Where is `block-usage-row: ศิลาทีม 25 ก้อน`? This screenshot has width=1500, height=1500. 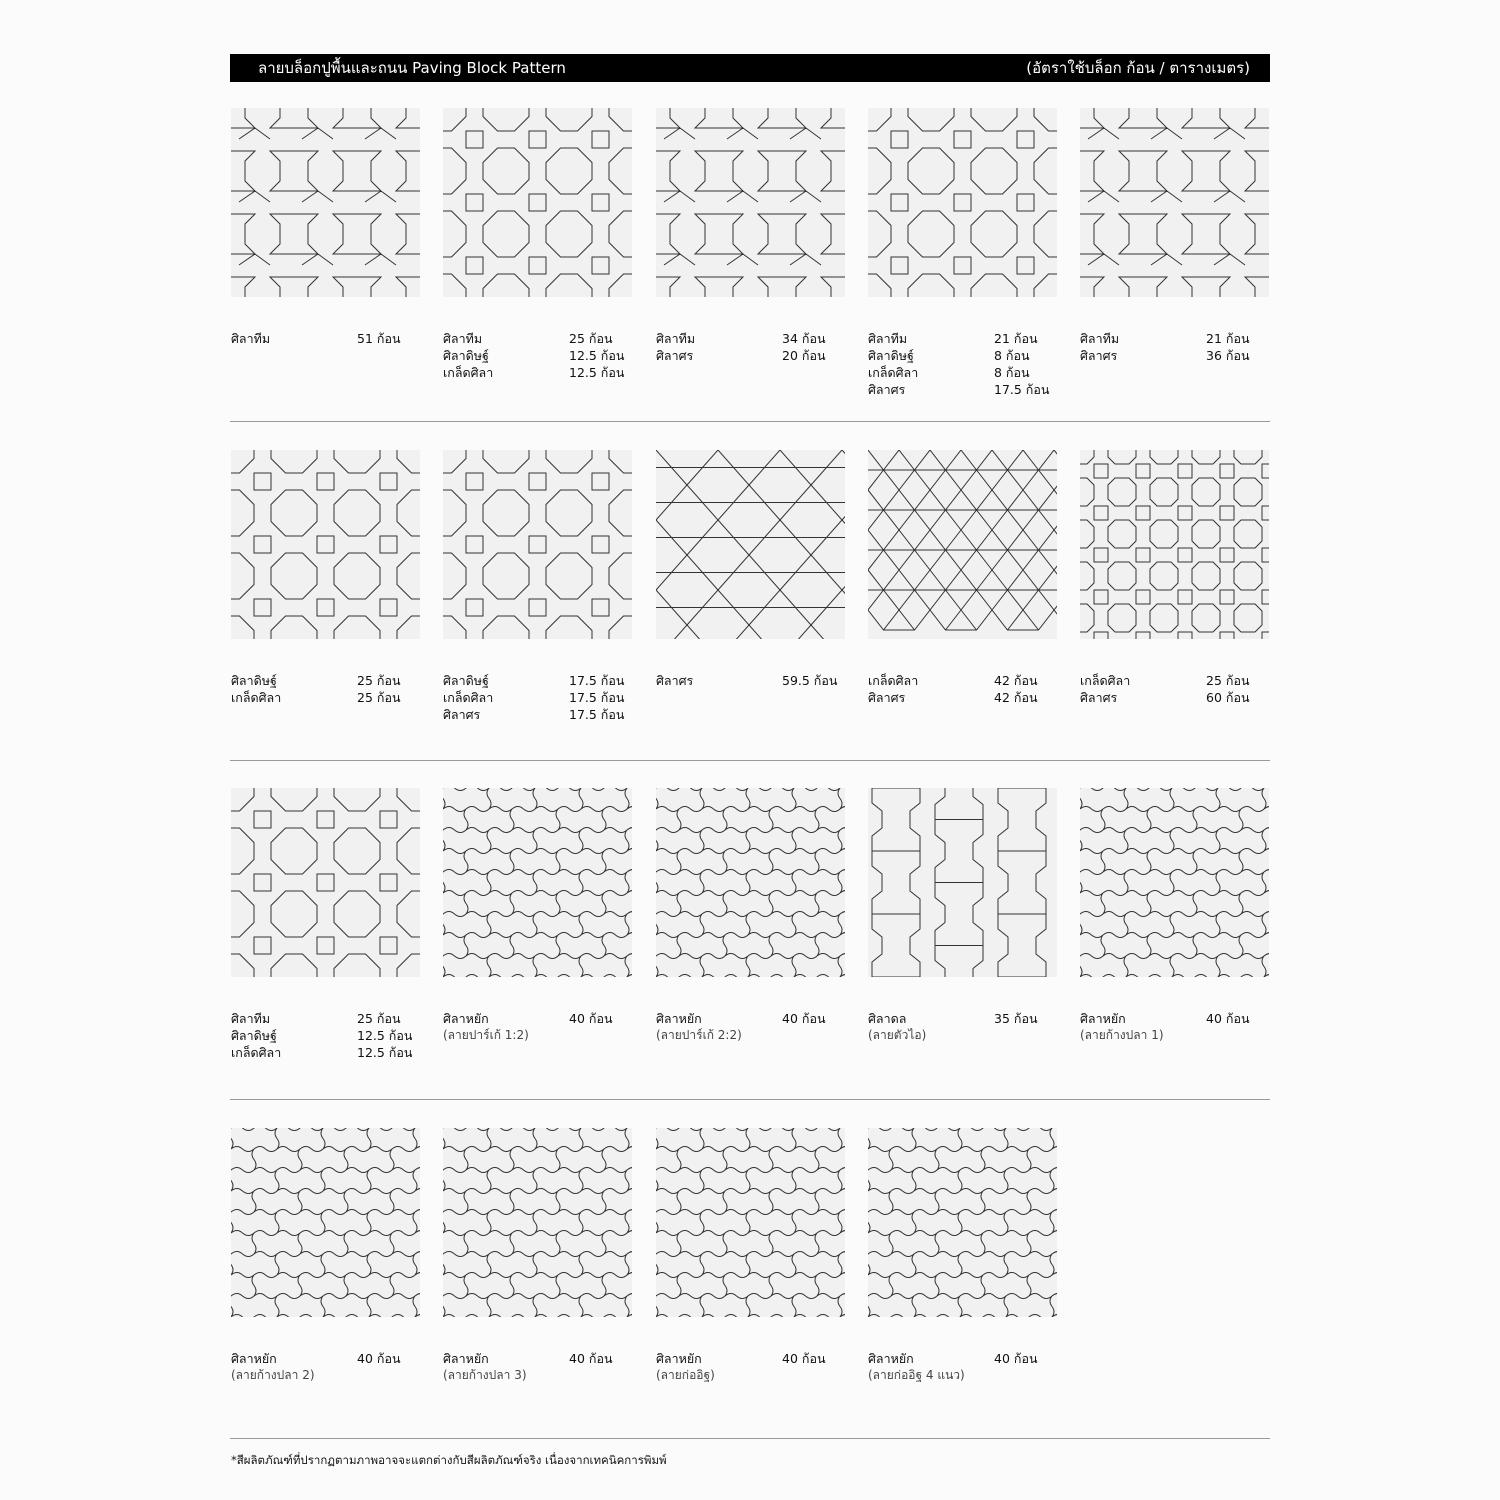
block-usage-row: ศิลาทีม 25 ก้อน is located at coordinates (537, 338).